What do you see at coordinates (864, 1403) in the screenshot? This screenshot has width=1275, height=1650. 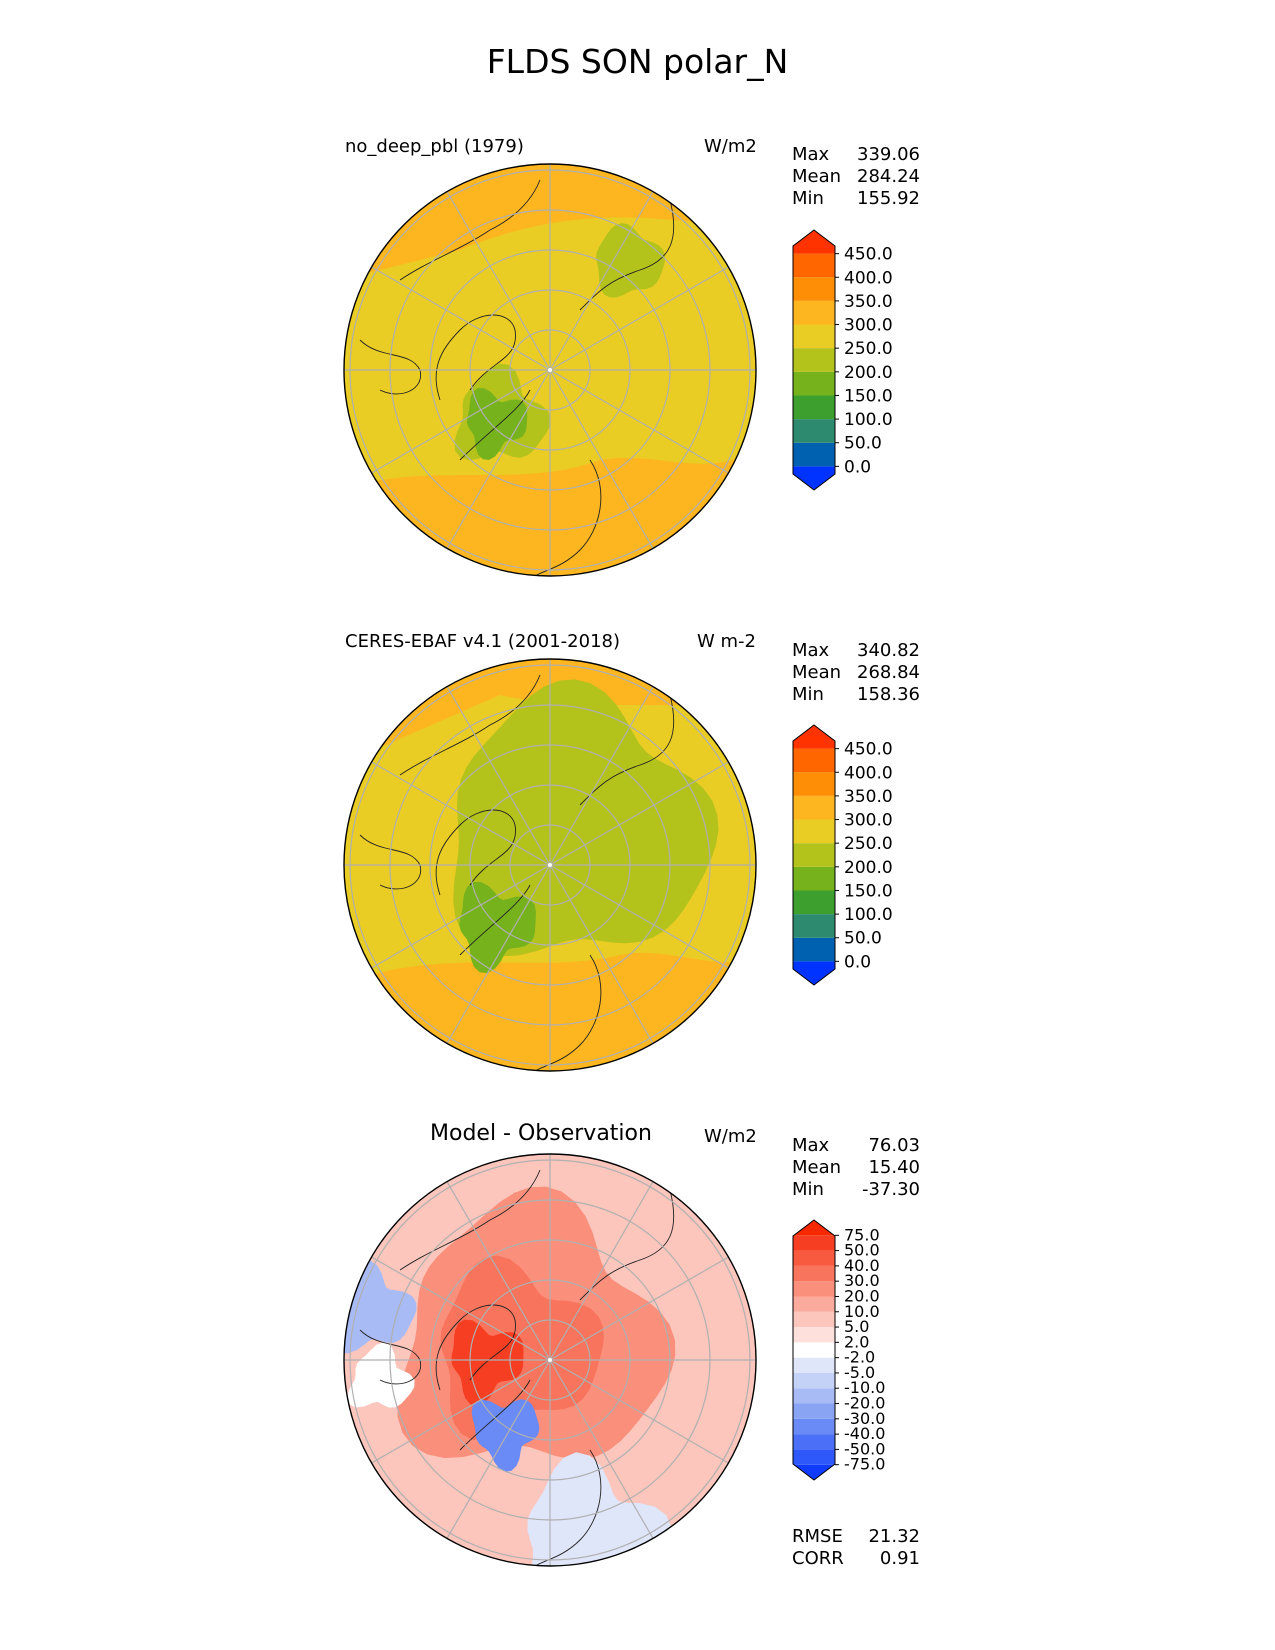 I see `colorbar-tick-label: -20.0` at bounding box center [864, 1403].